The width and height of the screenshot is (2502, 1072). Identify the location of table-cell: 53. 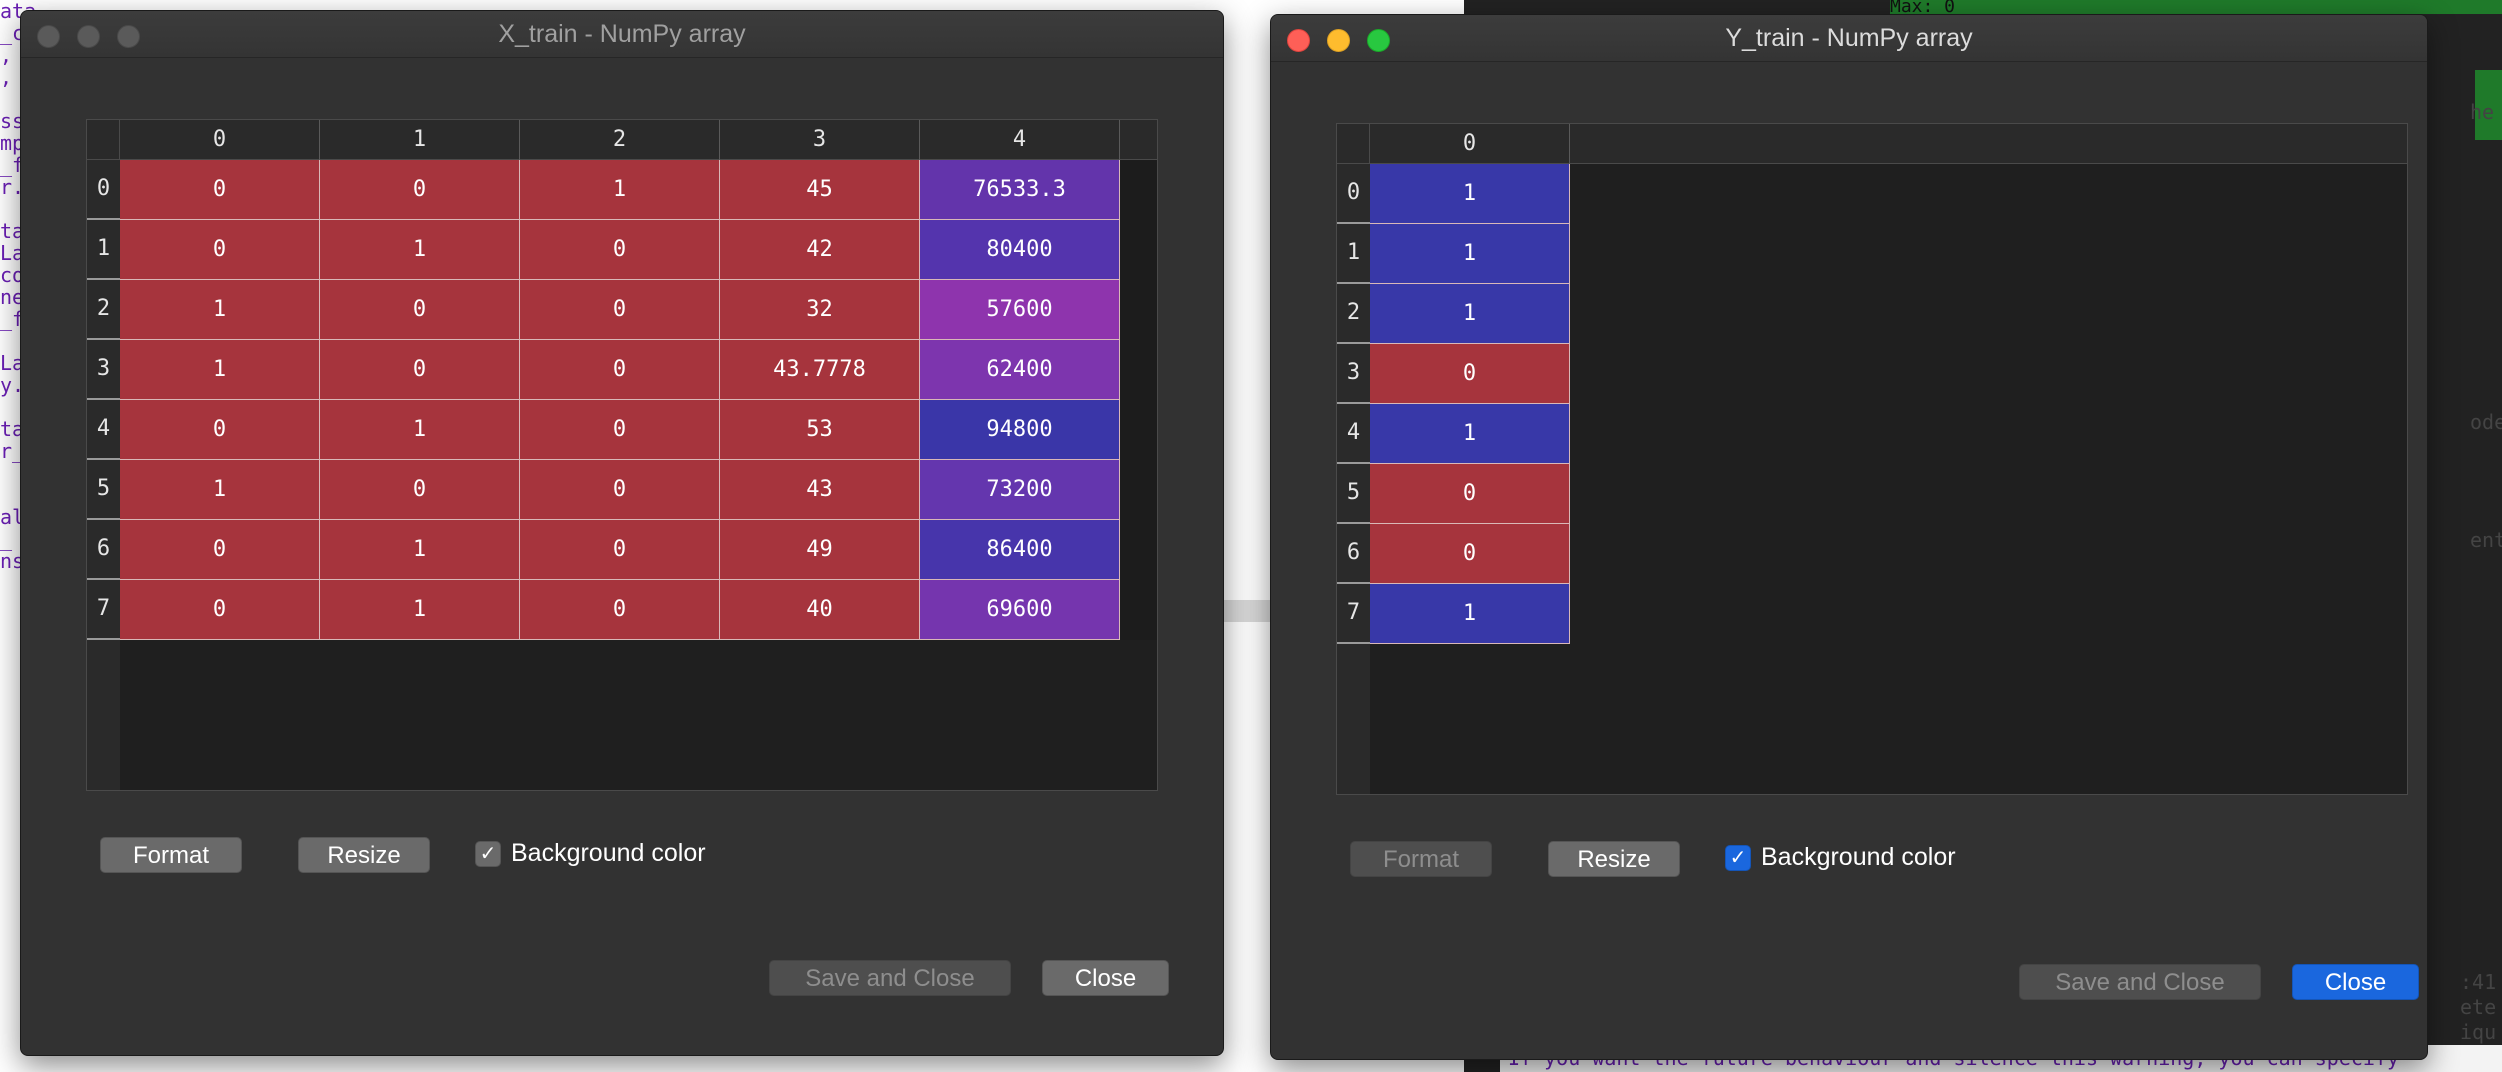
(820, 430).